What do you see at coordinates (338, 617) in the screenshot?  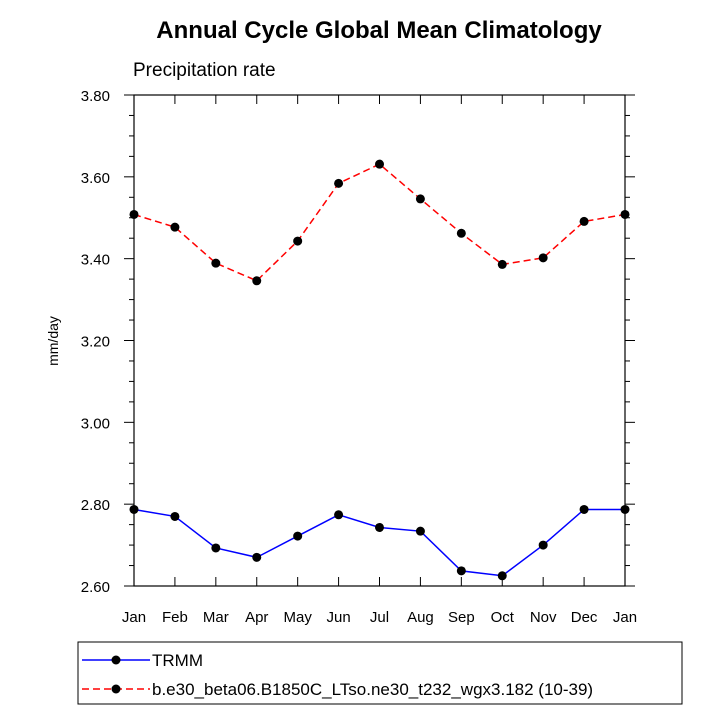 I see `x-tick-label: Jun` at bounding box center [338, 617].